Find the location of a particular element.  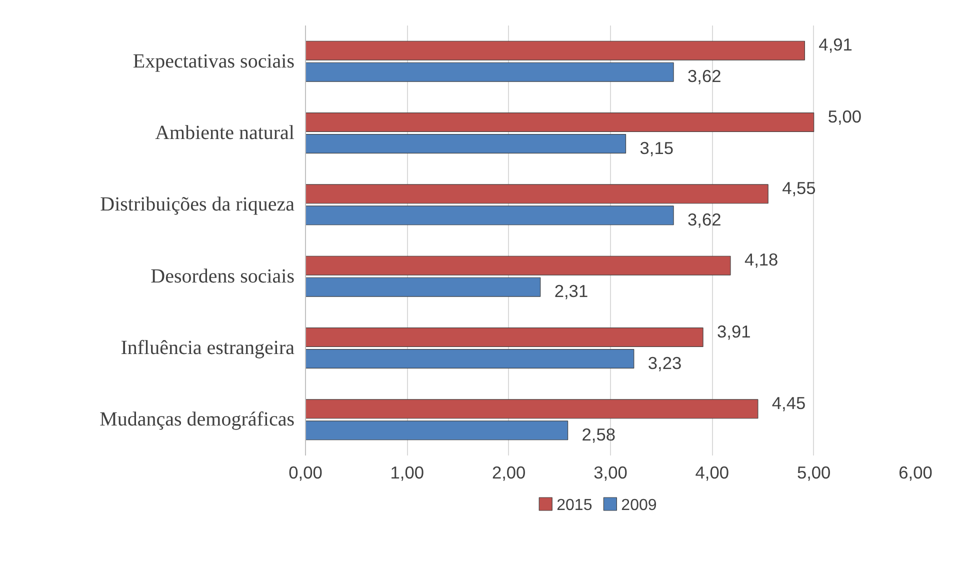

data-label: 3,23 is located at coordinates (665, 362).